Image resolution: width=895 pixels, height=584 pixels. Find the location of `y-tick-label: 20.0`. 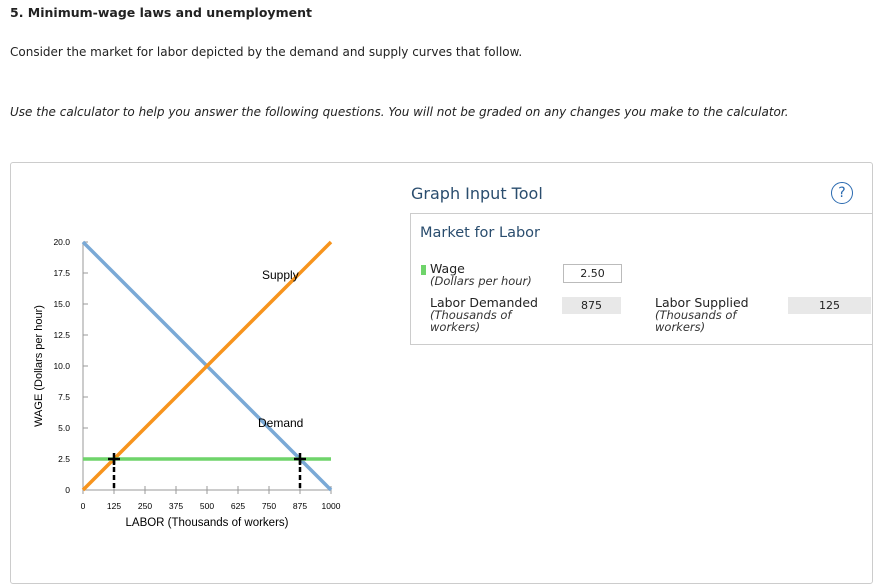

y-tick-label: 20.0 is located at coordinates (61, 242).